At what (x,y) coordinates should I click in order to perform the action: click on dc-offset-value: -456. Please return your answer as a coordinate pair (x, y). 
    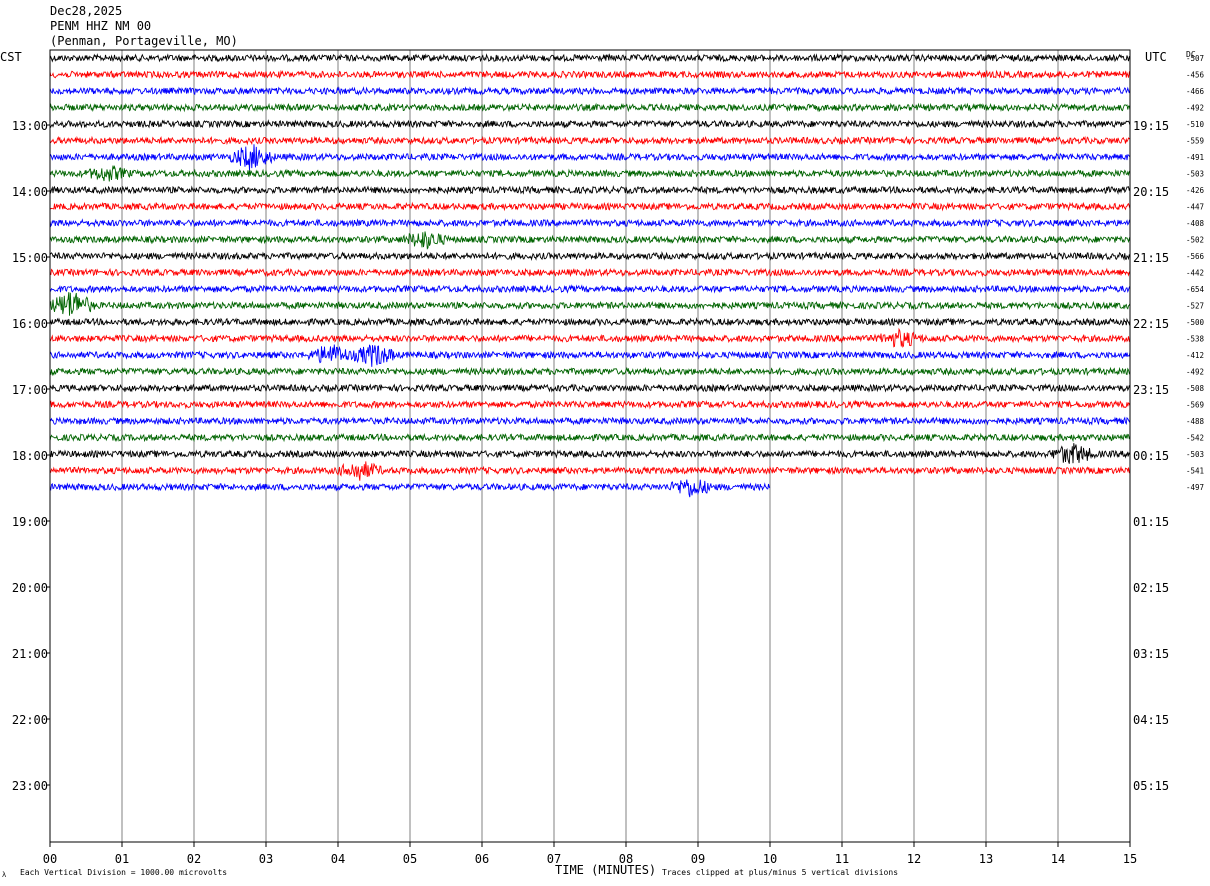
    Looking at the image, I should click on (1195, 75).